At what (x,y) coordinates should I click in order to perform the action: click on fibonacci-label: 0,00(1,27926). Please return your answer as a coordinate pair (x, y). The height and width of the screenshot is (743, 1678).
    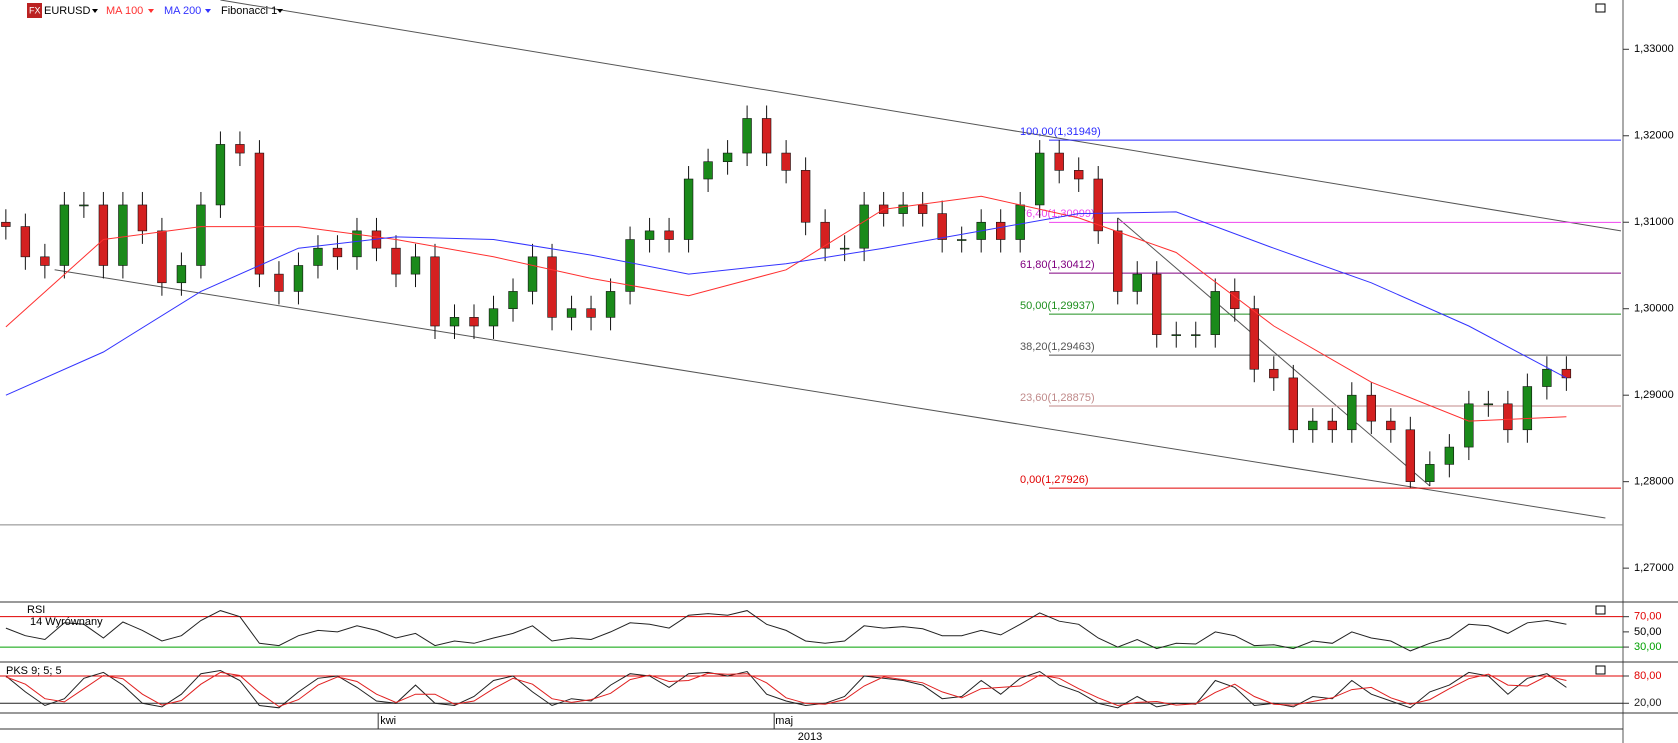
    Looking at the image, I should click on (1054, 480).